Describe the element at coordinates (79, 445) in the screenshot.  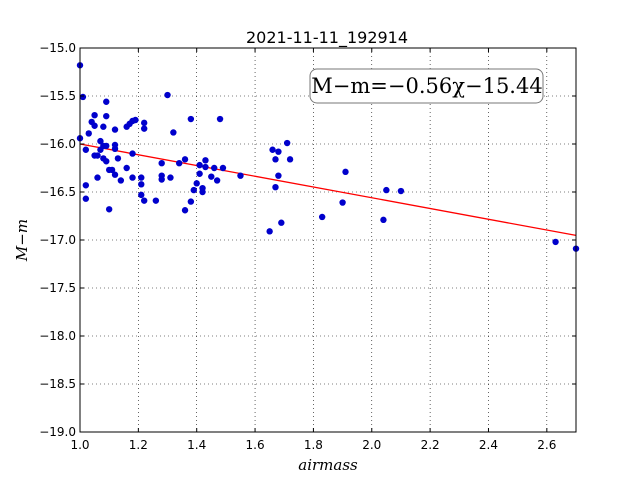
I see `x-tick-label: 1.0` at that location.